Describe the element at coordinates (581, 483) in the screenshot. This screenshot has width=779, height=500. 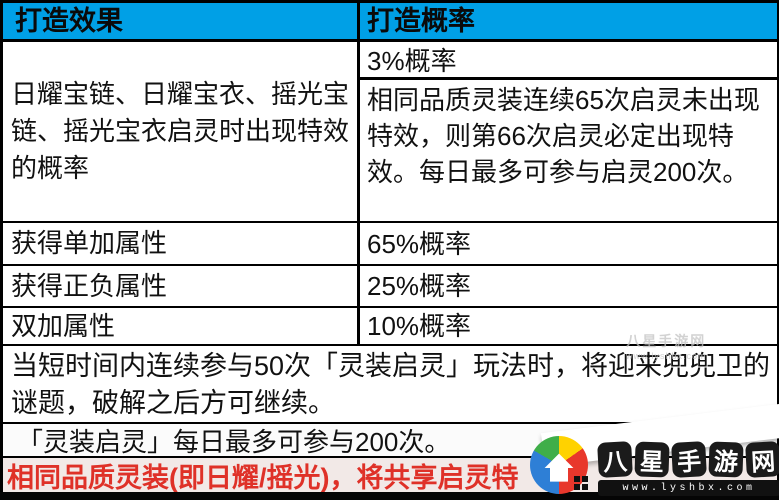
I see `pixel-checker-icon` at that location.